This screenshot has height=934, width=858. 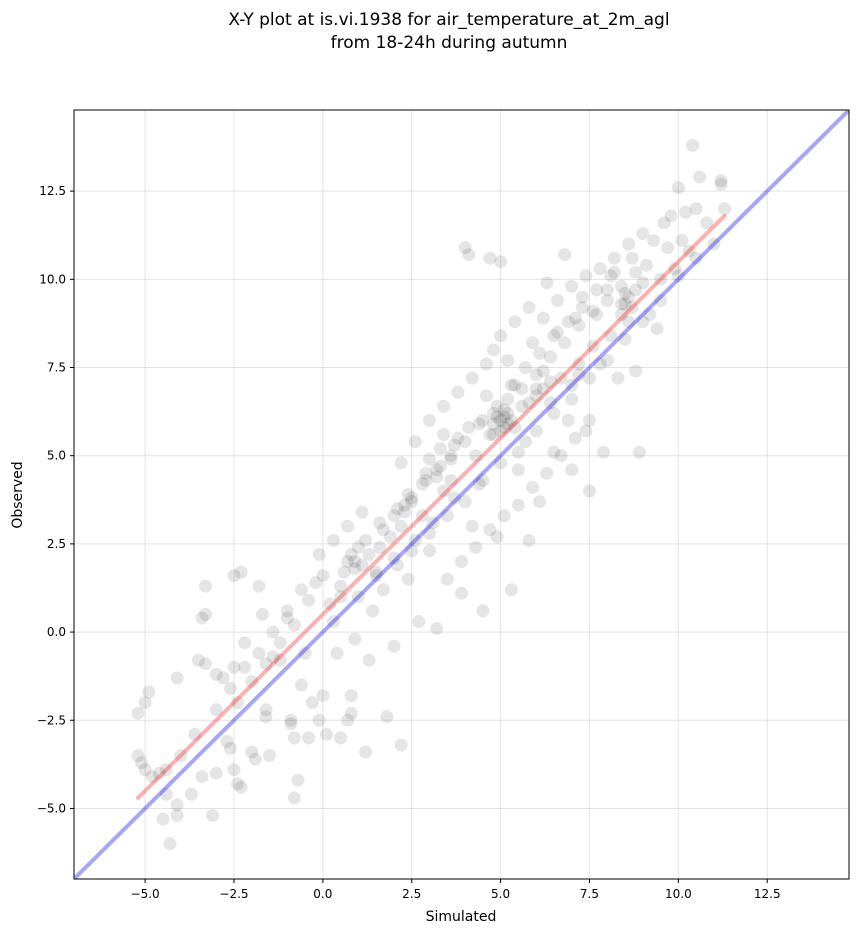 I want to click on y-tick-label-5: 7.5, so click(x=56, y=368).